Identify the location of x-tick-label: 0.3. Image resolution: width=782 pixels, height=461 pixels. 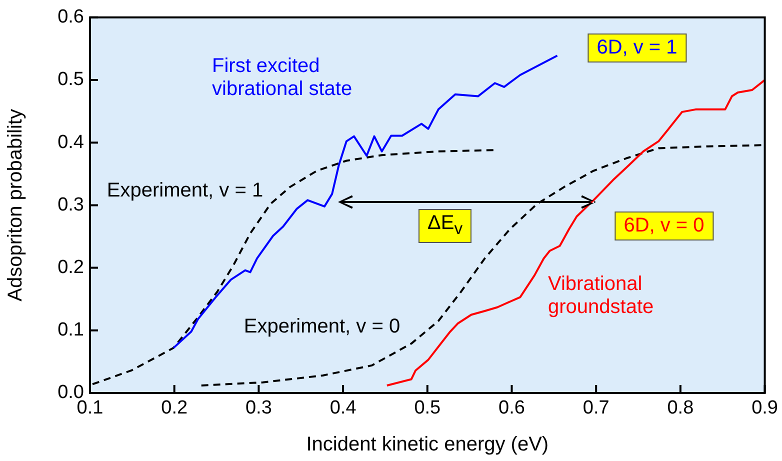
(258, 408).